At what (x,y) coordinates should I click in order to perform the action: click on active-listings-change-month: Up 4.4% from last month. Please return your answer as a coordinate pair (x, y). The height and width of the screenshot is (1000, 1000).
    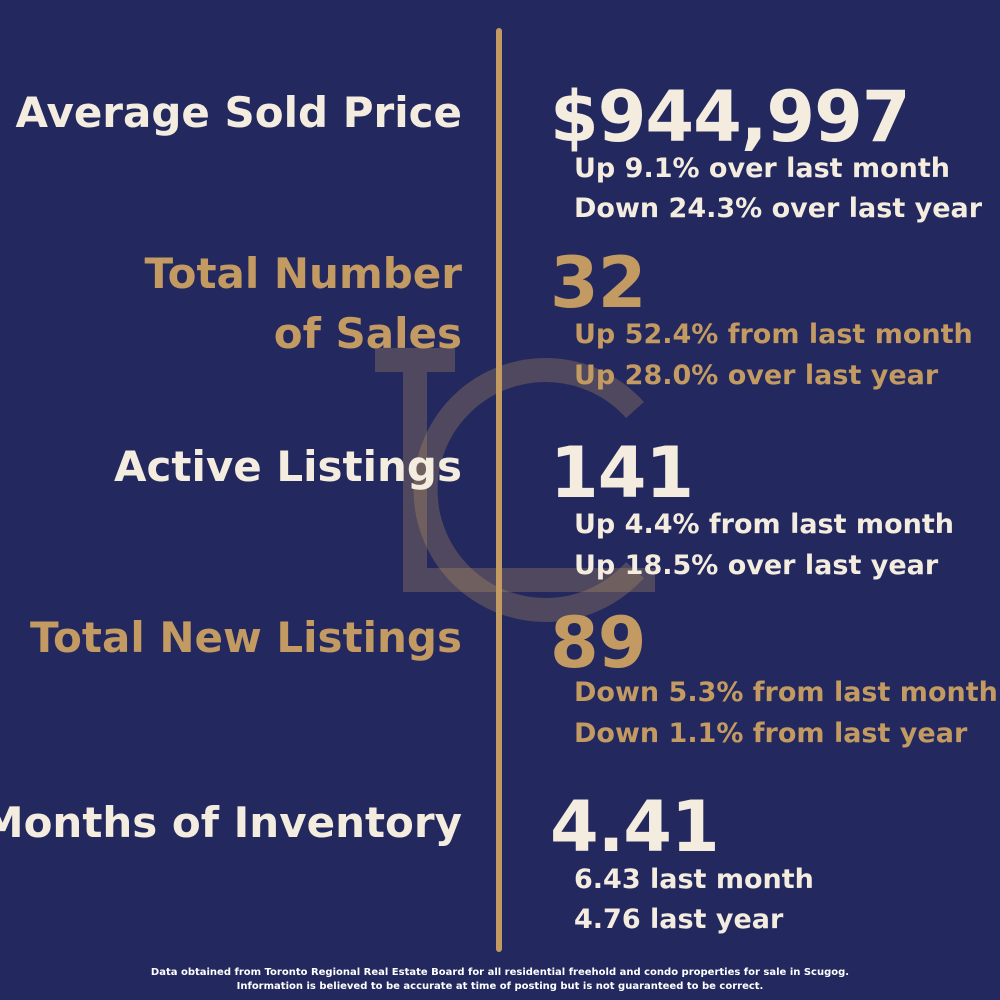
    Looking at the image, I should click on (764, 524).